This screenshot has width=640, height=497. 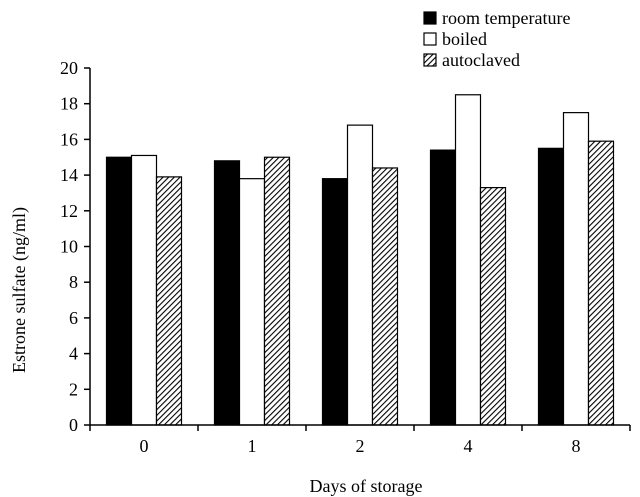 What do you see at coordinates (73, 282) in the screenshot?
I see `y-tick-label: 8` at bounding box center [73, 282].